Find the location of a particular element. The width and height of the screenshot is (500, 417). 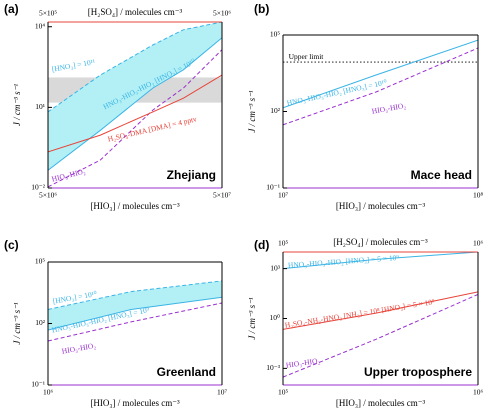

location-label: Upper troposphere is located at coordinates (418, 372).